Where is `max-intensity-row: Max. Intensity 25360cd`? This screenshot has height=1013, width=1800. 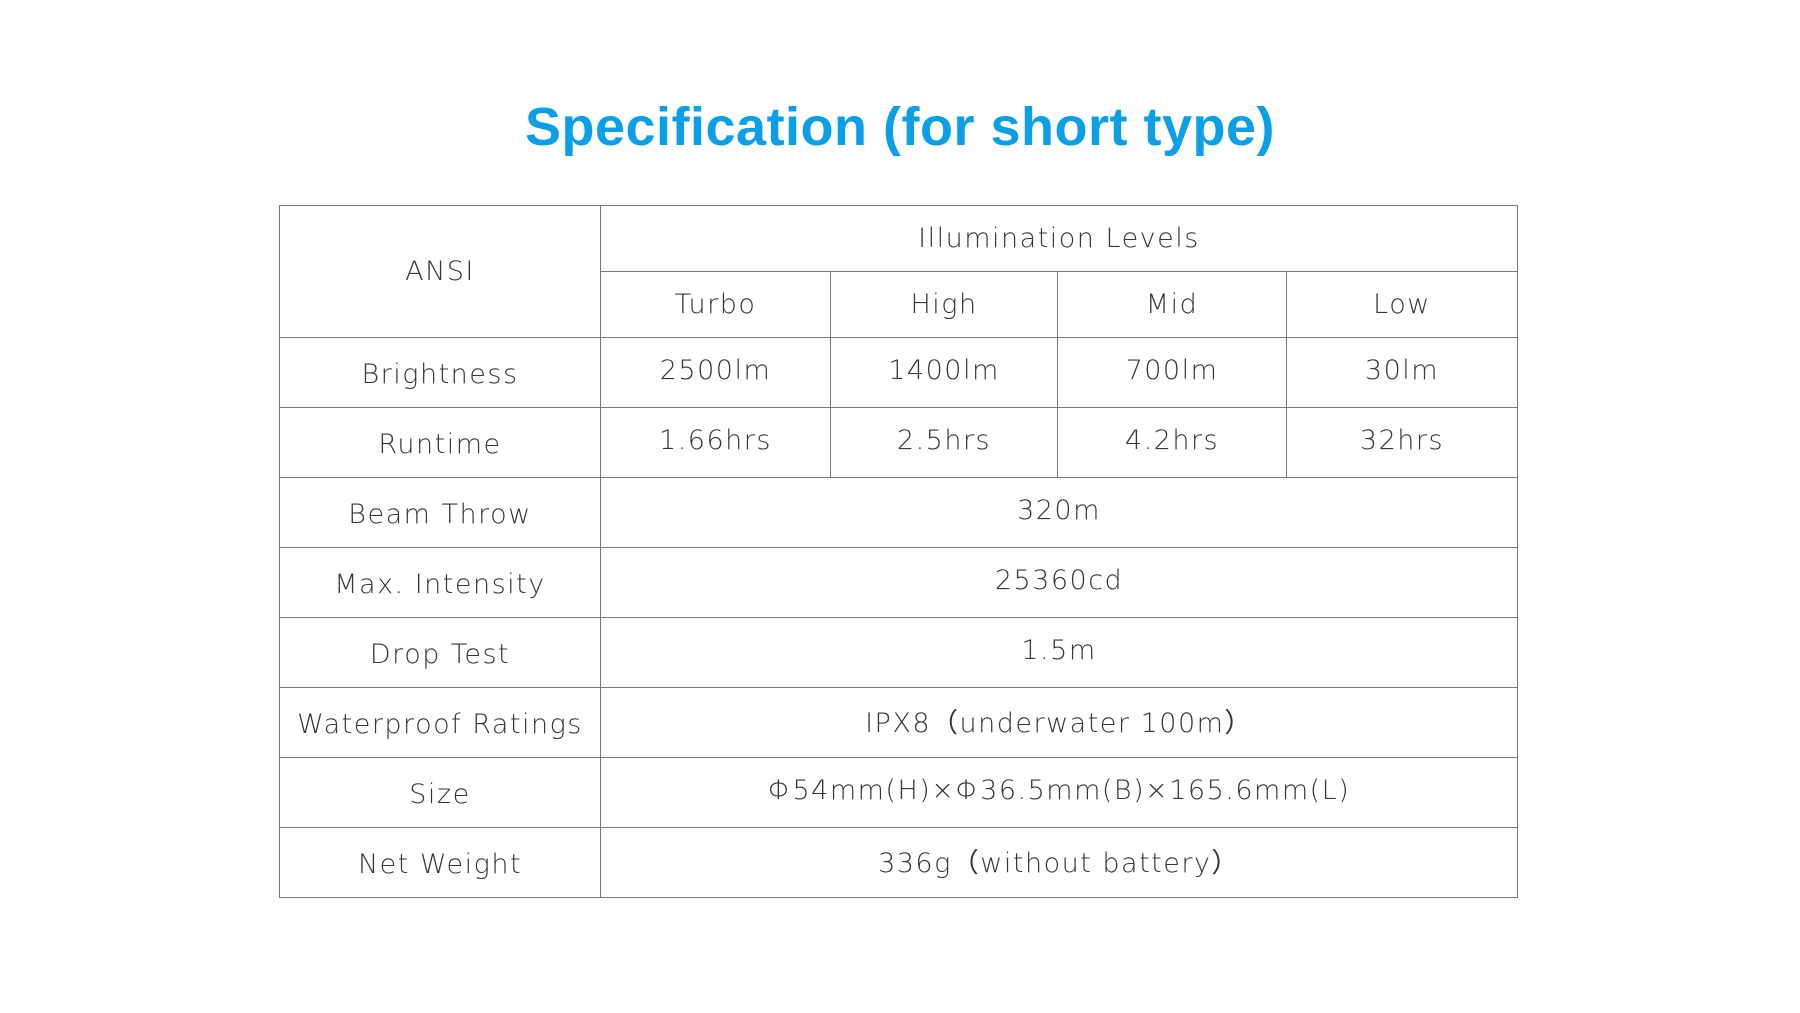 max-intensity-row: Max. Intensity 25360cd is located at coordinates (898, 582).